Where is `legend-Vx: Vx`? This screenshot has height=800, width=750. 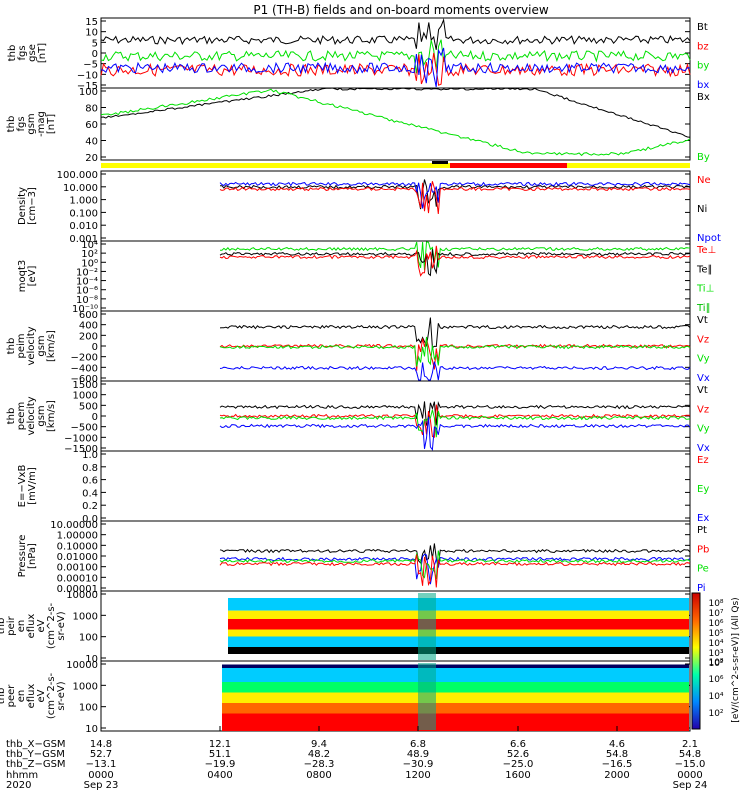
legend-Vx: Vx is located at coordinates (703, 448).